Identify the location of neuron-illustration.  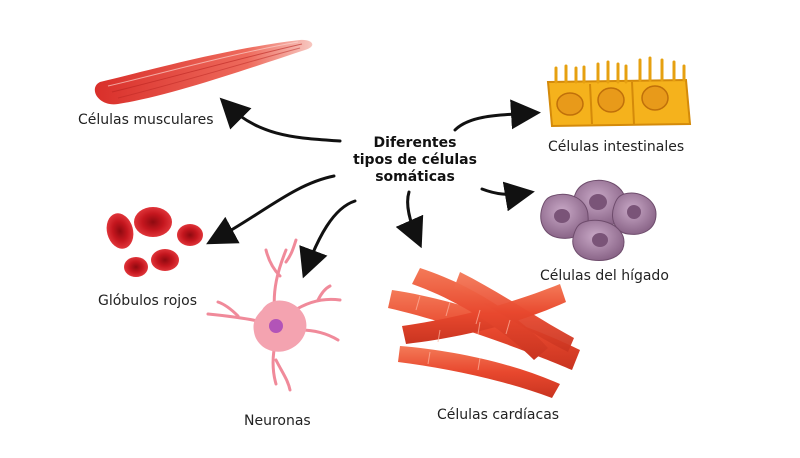
(274, 315).